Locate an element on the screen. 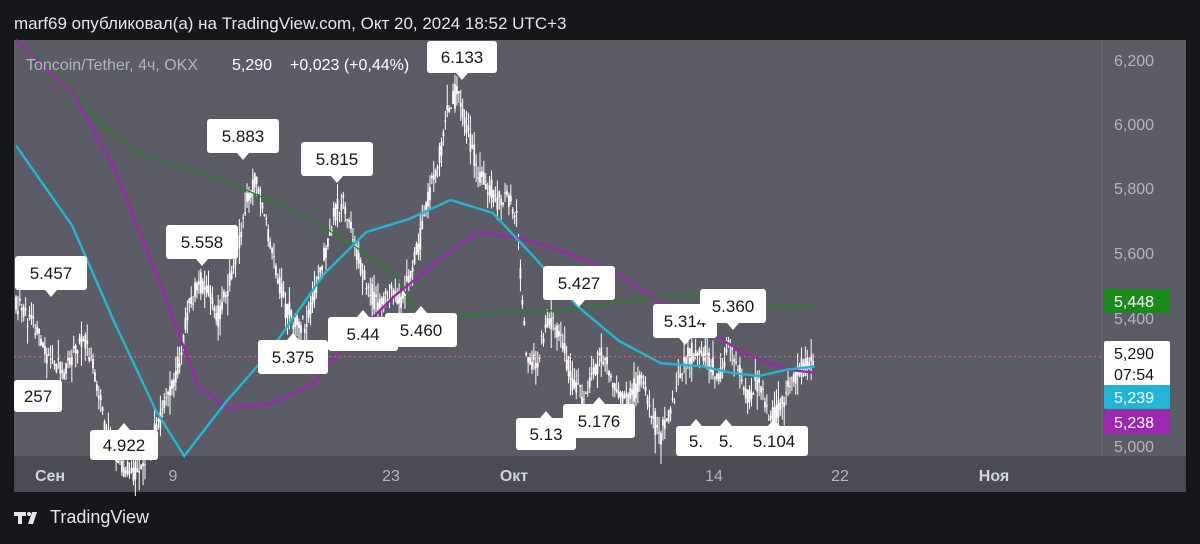 This screenshot has height=544, width=1200. tradingview-logo: TradingView is located at coordinates (81, 517).